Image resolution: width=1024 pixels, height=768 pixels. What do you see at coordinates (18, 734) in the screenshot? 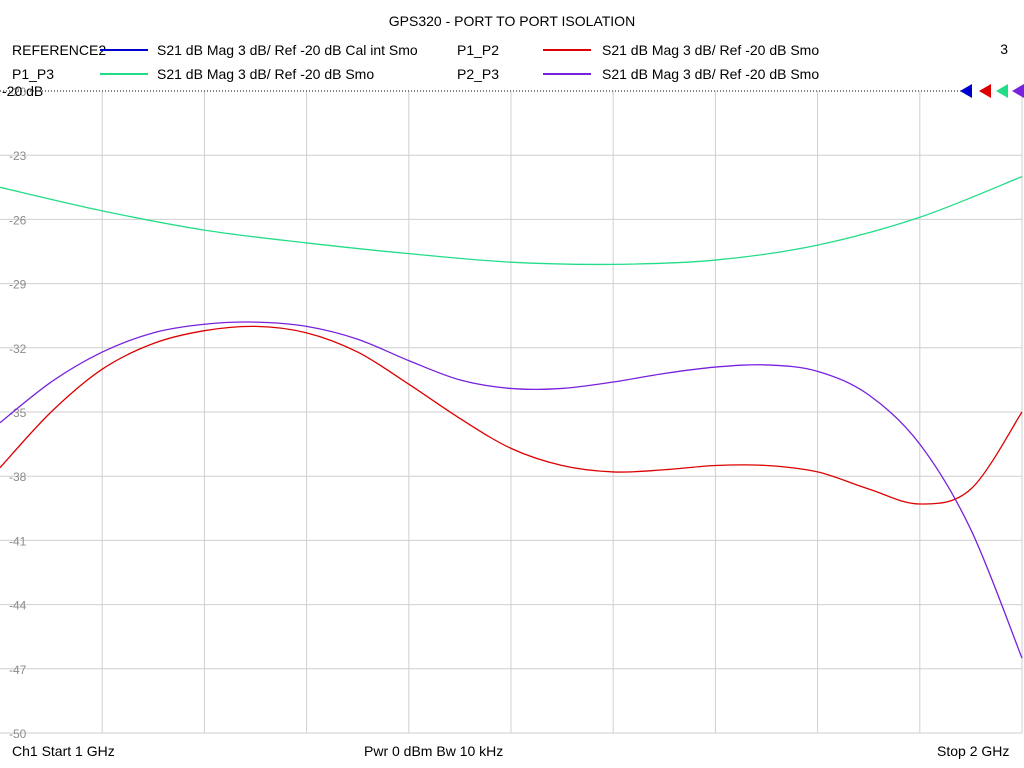
I see `y-tick-label: -50` at bounding box center [18, 734].